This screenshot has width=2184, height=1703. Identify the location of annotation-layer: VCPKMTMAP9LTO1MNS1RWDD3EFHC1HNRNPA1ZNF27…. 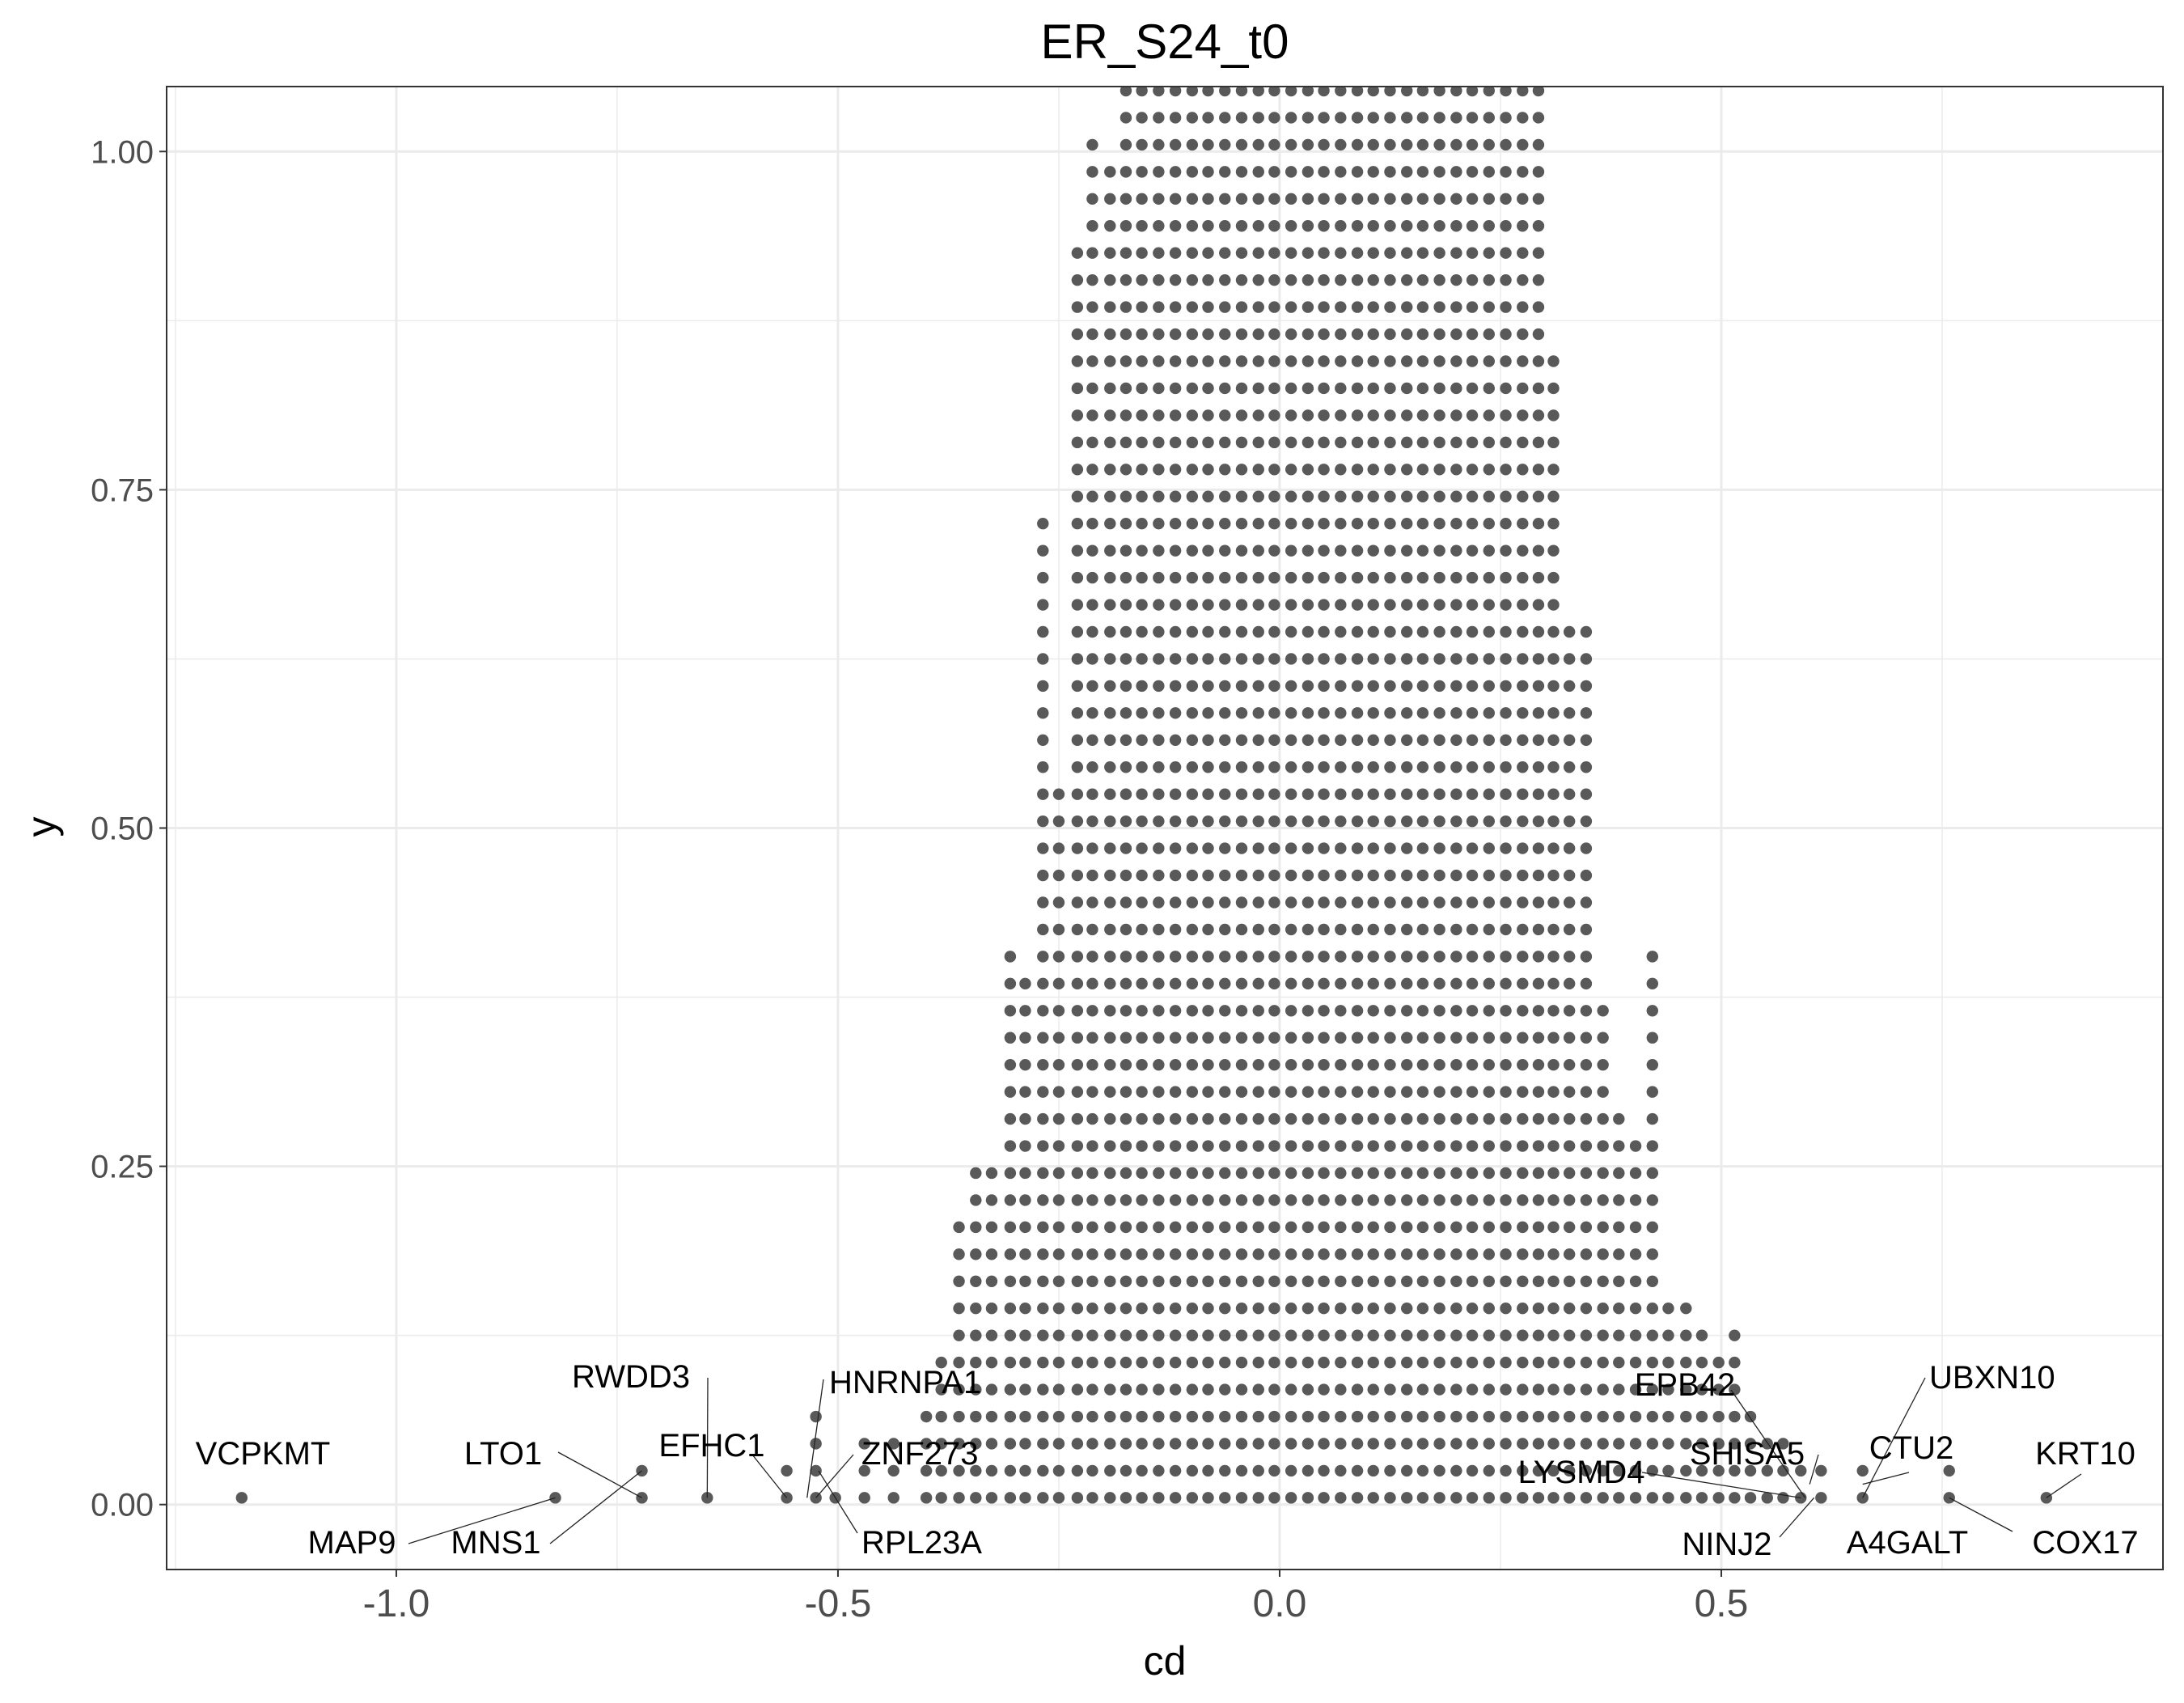
(1167, 1460).